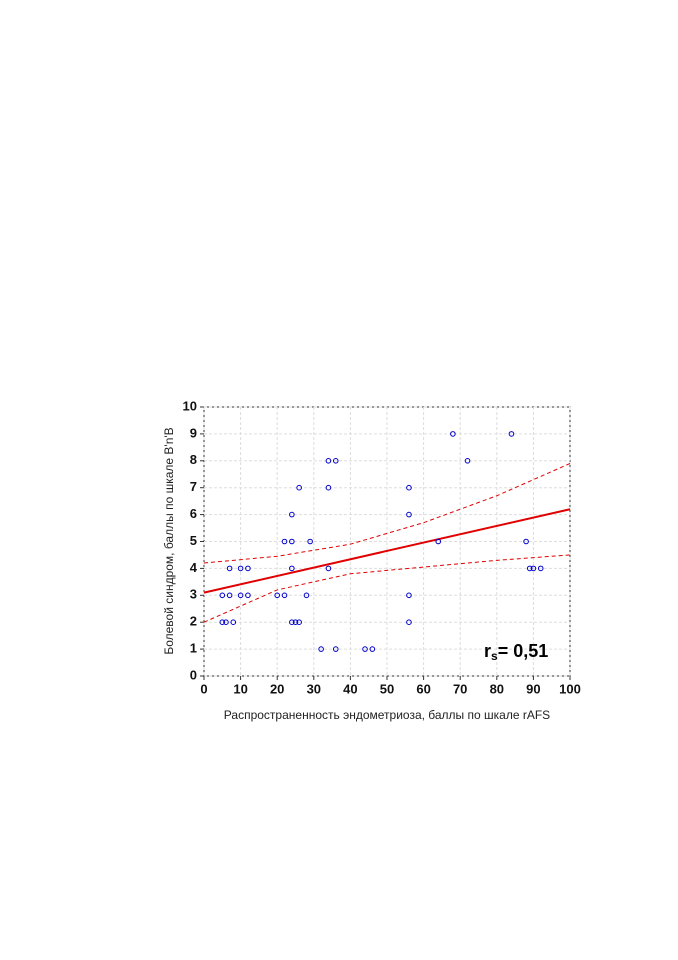 This screenshot has height=960, width=678. Describe the element at coordinates (193, 674) in the screenshot. I see `y-tick-label: 0` at that location.